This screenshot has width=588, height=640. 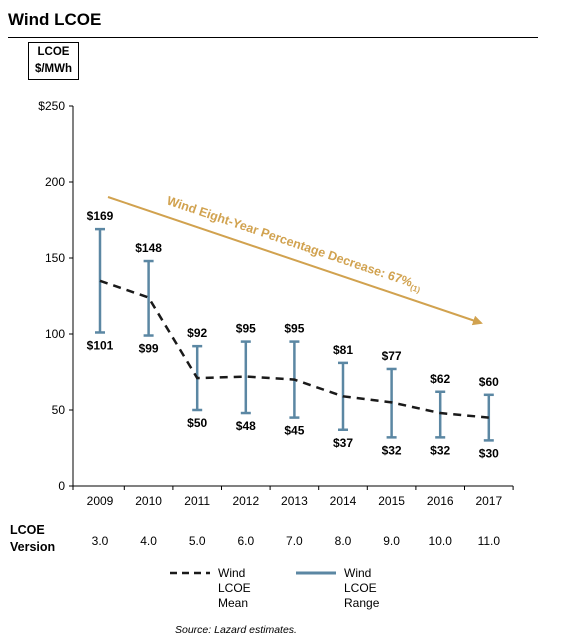 What do you see at coordinates (236, 630) in the screenshot?
I see `source-note: Source: Lazard estimates.` at bounding box center [236, 630].